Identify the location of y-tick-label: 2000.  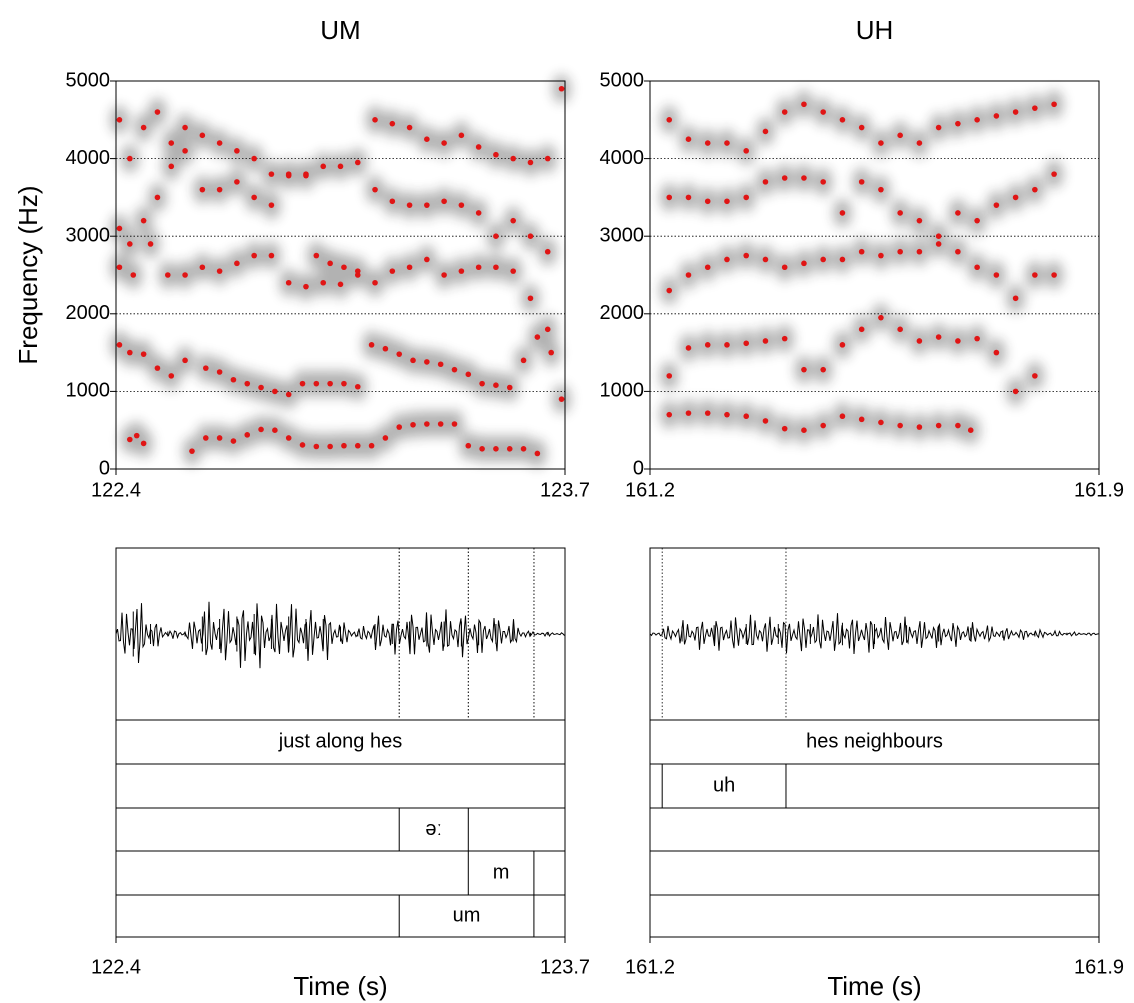
(622, 313).